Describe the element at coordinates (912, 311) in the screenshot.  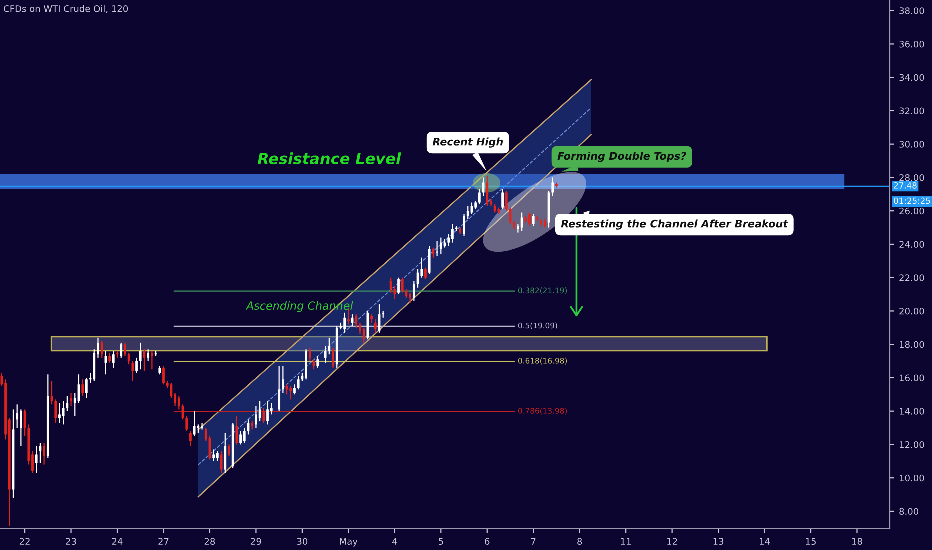
I see `y-tick-label: 20.00` at that location.